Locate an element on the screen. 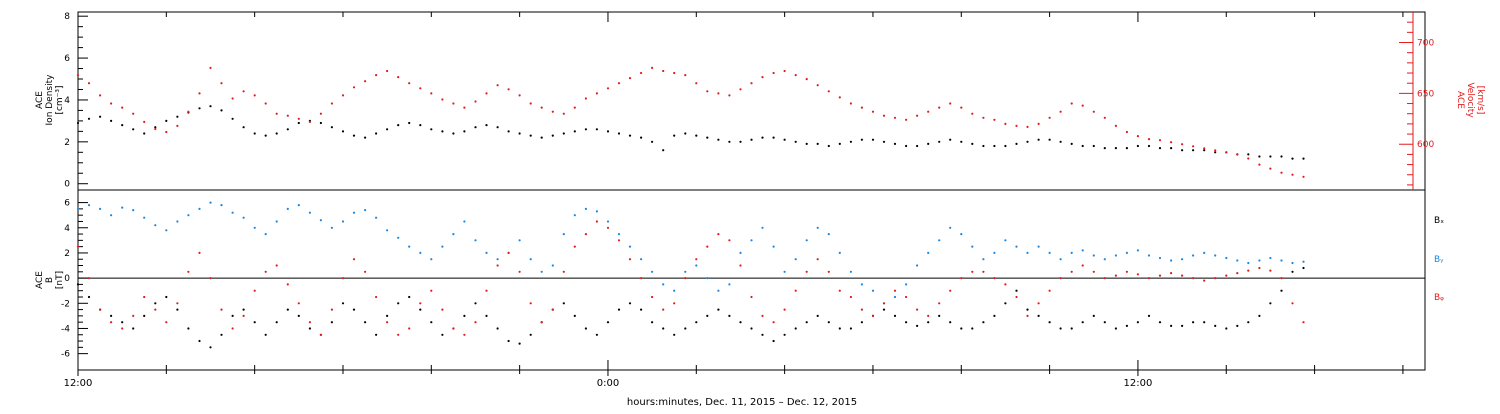 The height and width of the screenshot is (414, 1500). xtick-label-1: 0:00 is located at coordinates (608, 383).